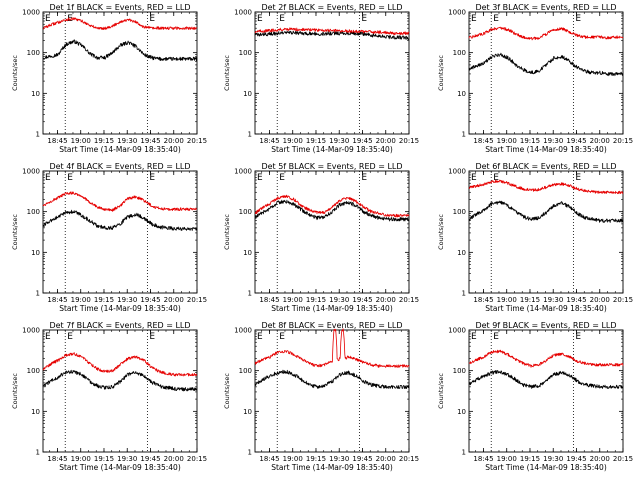 The width and height of the screenshot is (640, 480). What do you see at coordinates (331, 166) in the screenshot?
I see `panel-title: Det 5f BLACK = Events, RED = LLD` at bounding box center [331, 166].